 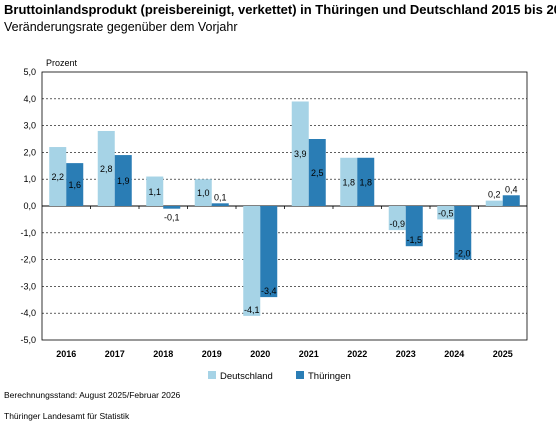 I want to click on data-label: 0,2, so click(x=494, y=195).